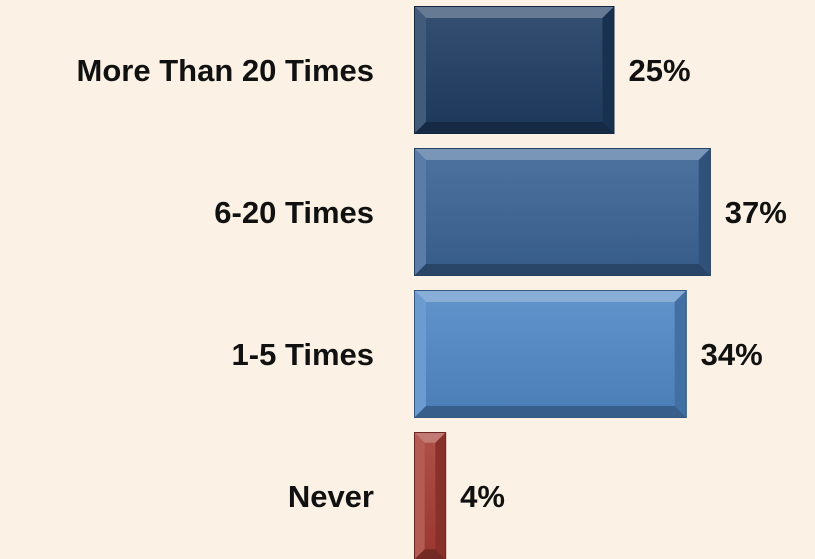 This screenshot has height=559, width=815. I want to click on value-label: 34%, so click(732, 354).